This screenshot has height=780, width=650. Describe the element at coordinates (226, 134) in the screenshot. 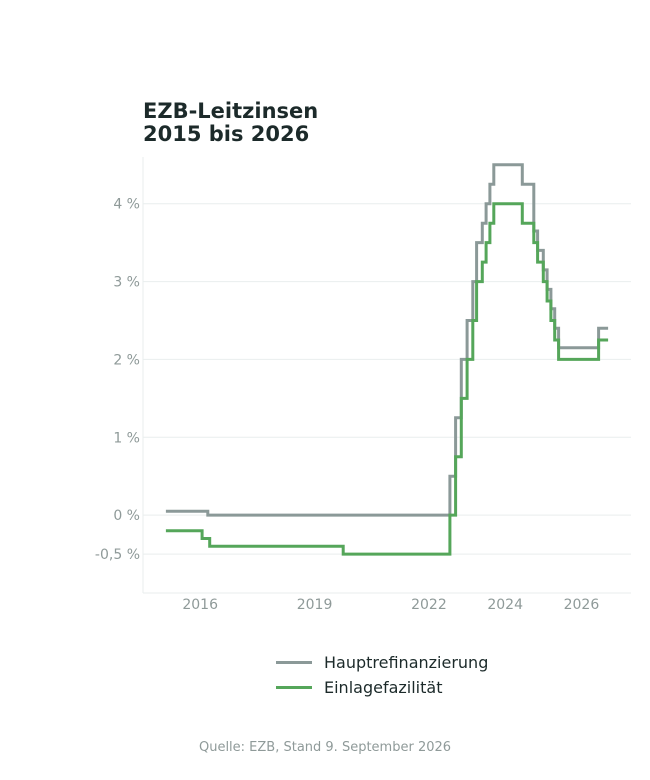

I see `chart-title-line-2: 2015 bis 2026` at that location.